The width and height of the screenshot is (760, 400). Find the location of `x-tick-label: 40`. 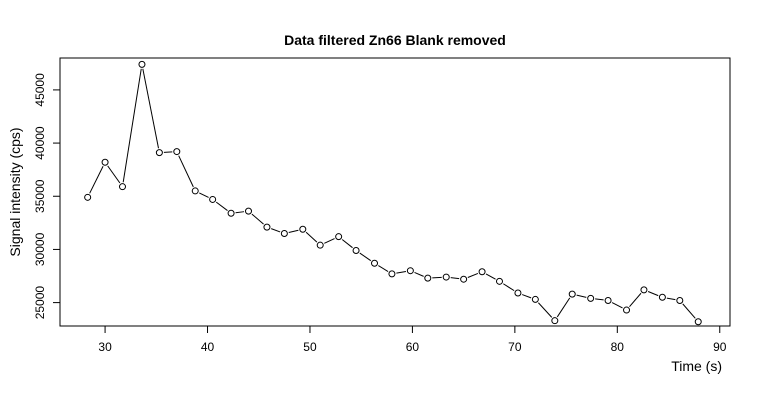

x-tick-label: 40 is located at coordinates (208, 347).